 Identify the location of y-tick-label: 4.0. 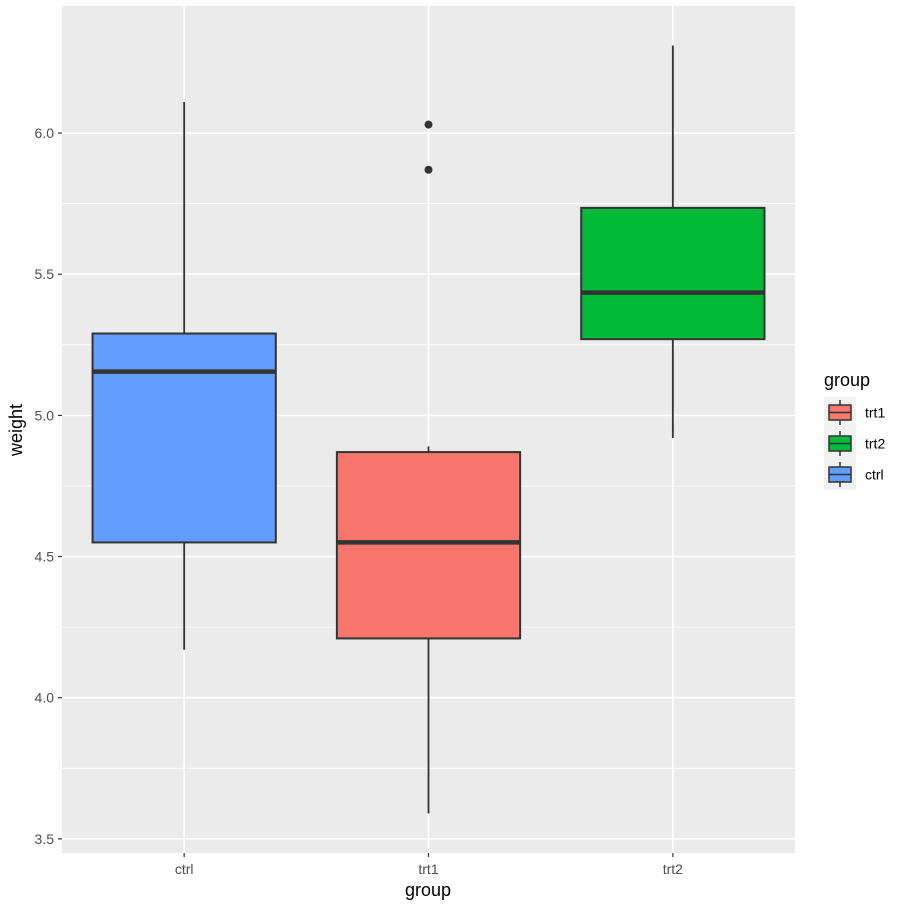
(45, 698).